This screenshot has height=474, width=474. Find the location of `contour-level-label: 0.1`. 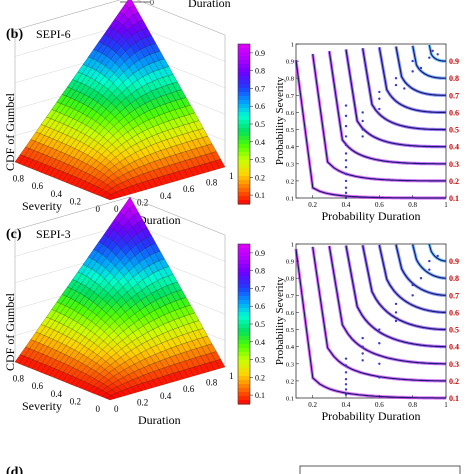

contour-level-label: 0.1 is located at coordinates (454, 398).